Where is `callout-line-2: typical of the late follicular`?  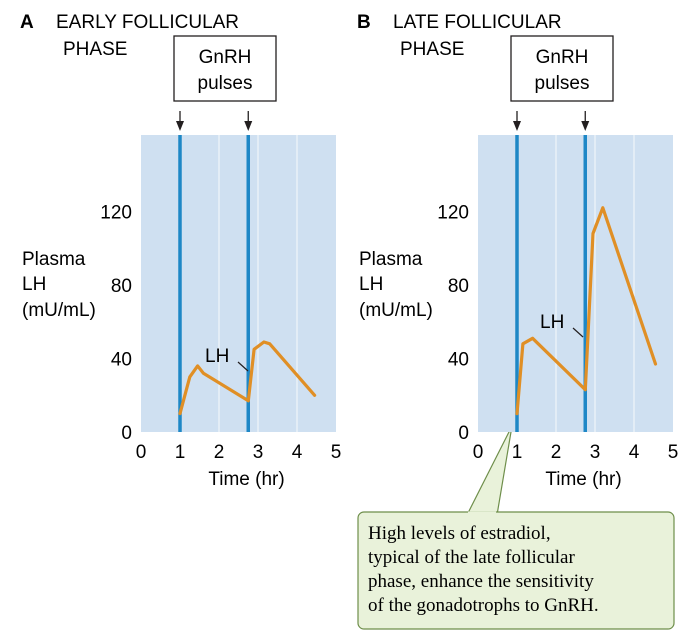
callout-line-2: typical of the late follicular is located at coordinates (471, 557).